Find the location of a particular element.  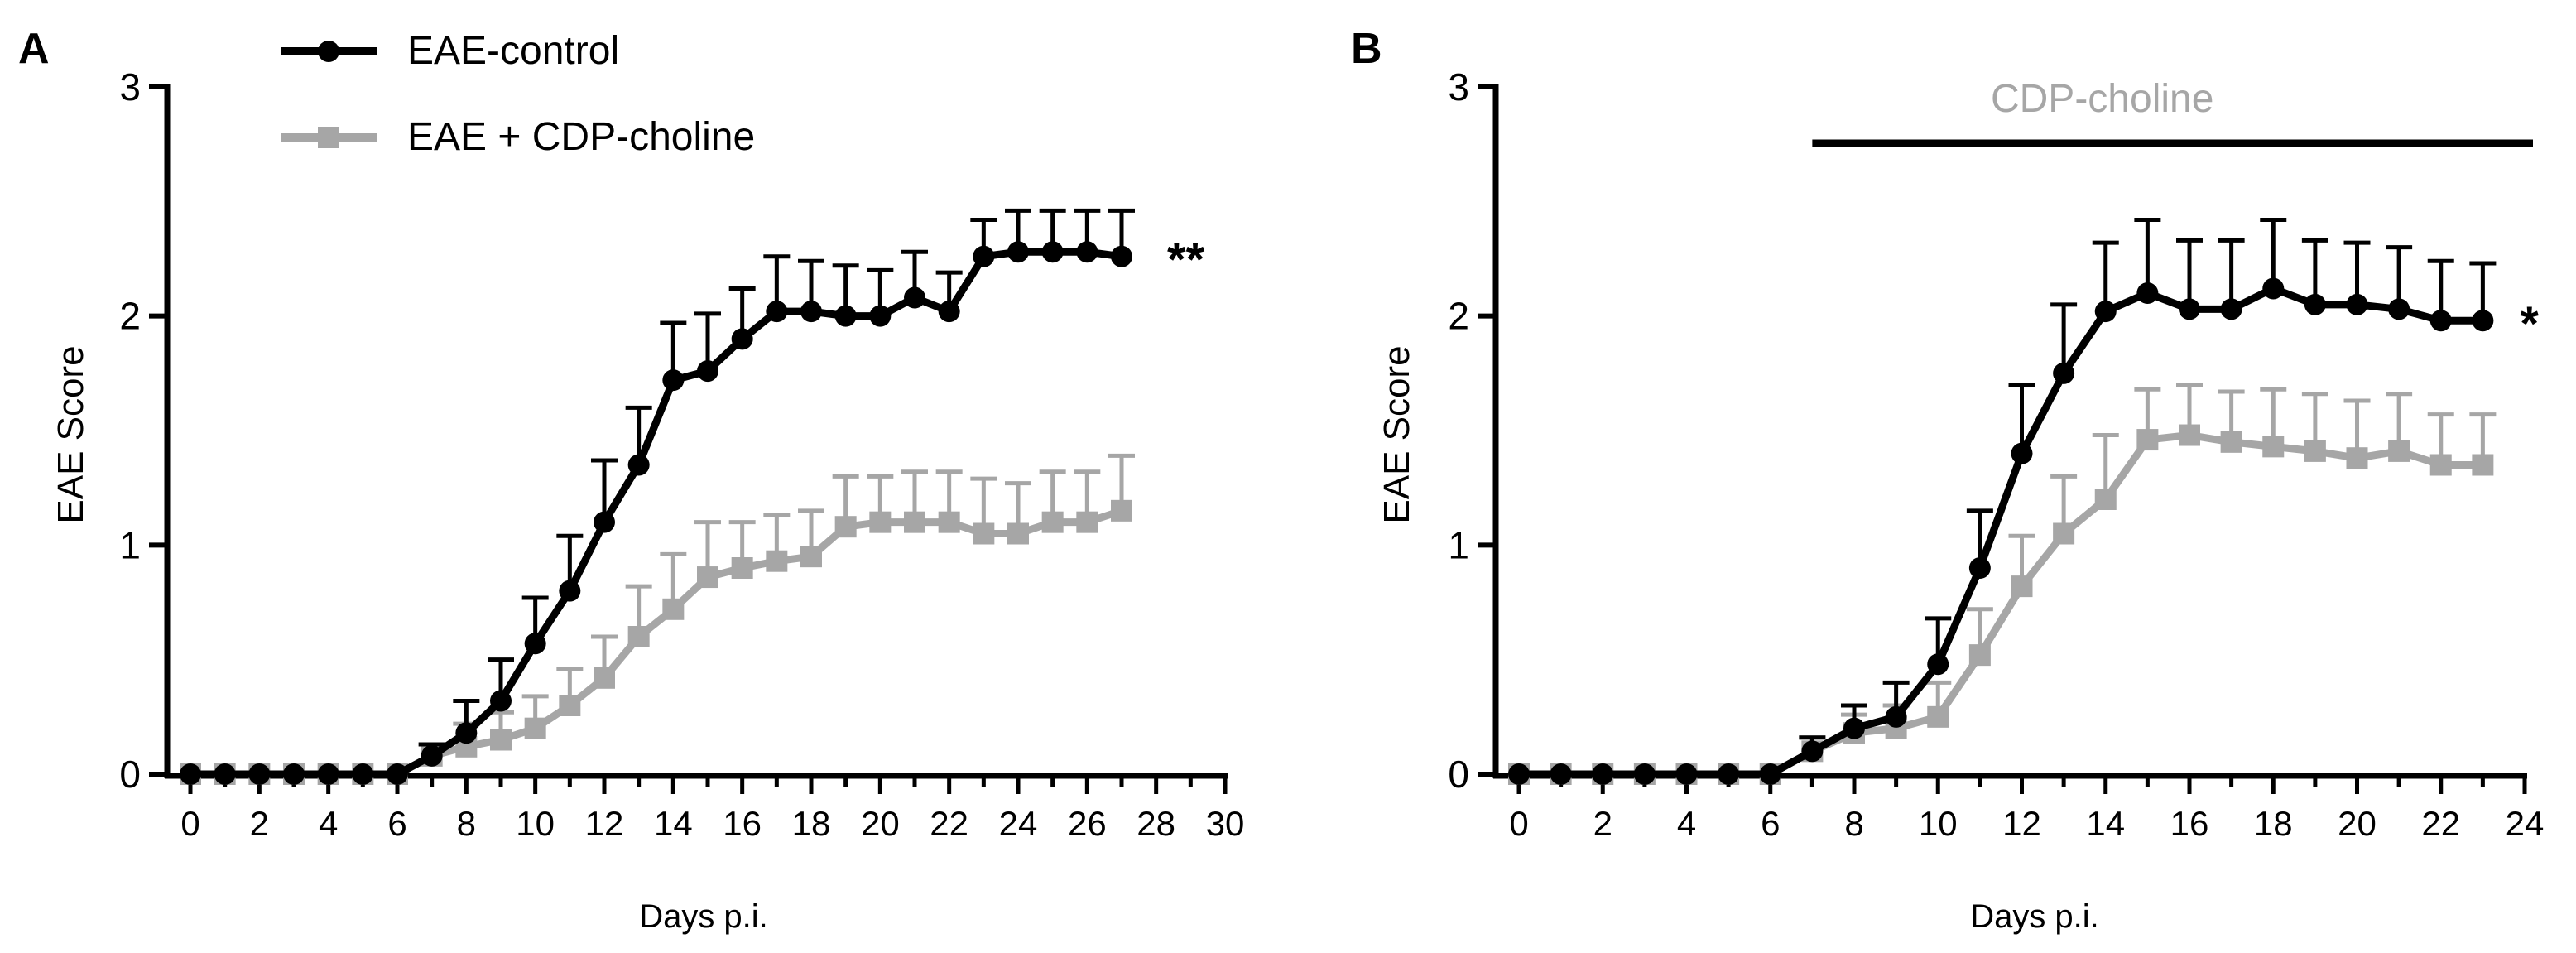

x-tick-label: 8 is located at coordinates (1853, 824).